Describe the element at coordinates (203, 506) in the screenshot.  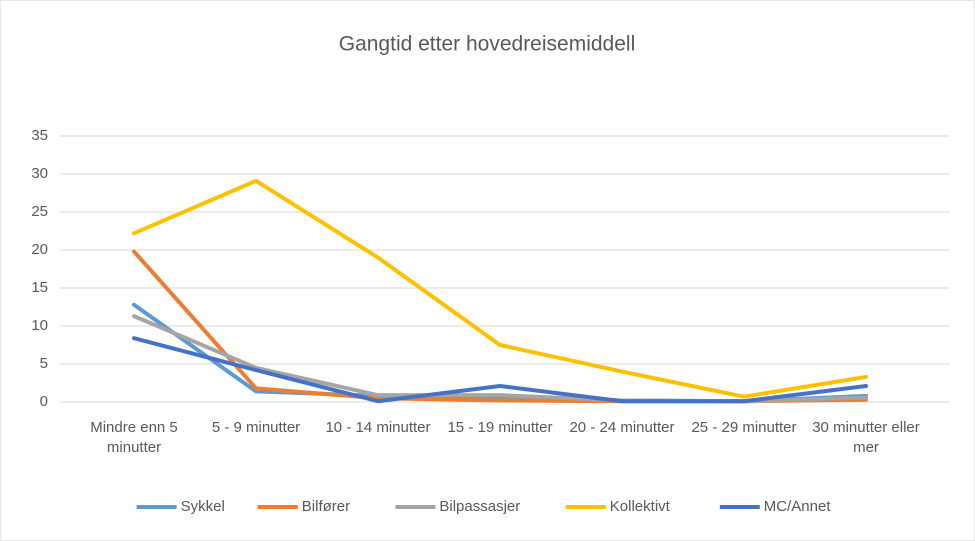
I see `legend-label: Sykkel` at that location.